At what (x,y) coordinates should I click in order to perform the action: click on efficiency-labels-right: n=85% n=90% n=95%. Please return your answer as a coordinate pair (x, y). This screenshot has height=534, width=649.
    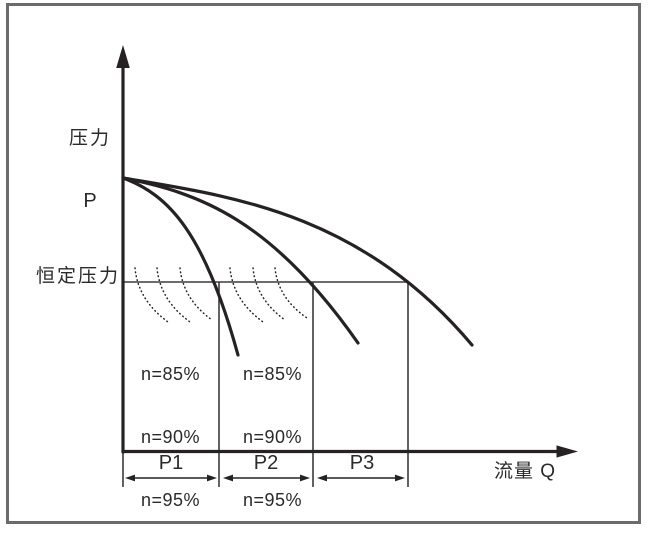
    Looking at the image, I should click on (272, 428).